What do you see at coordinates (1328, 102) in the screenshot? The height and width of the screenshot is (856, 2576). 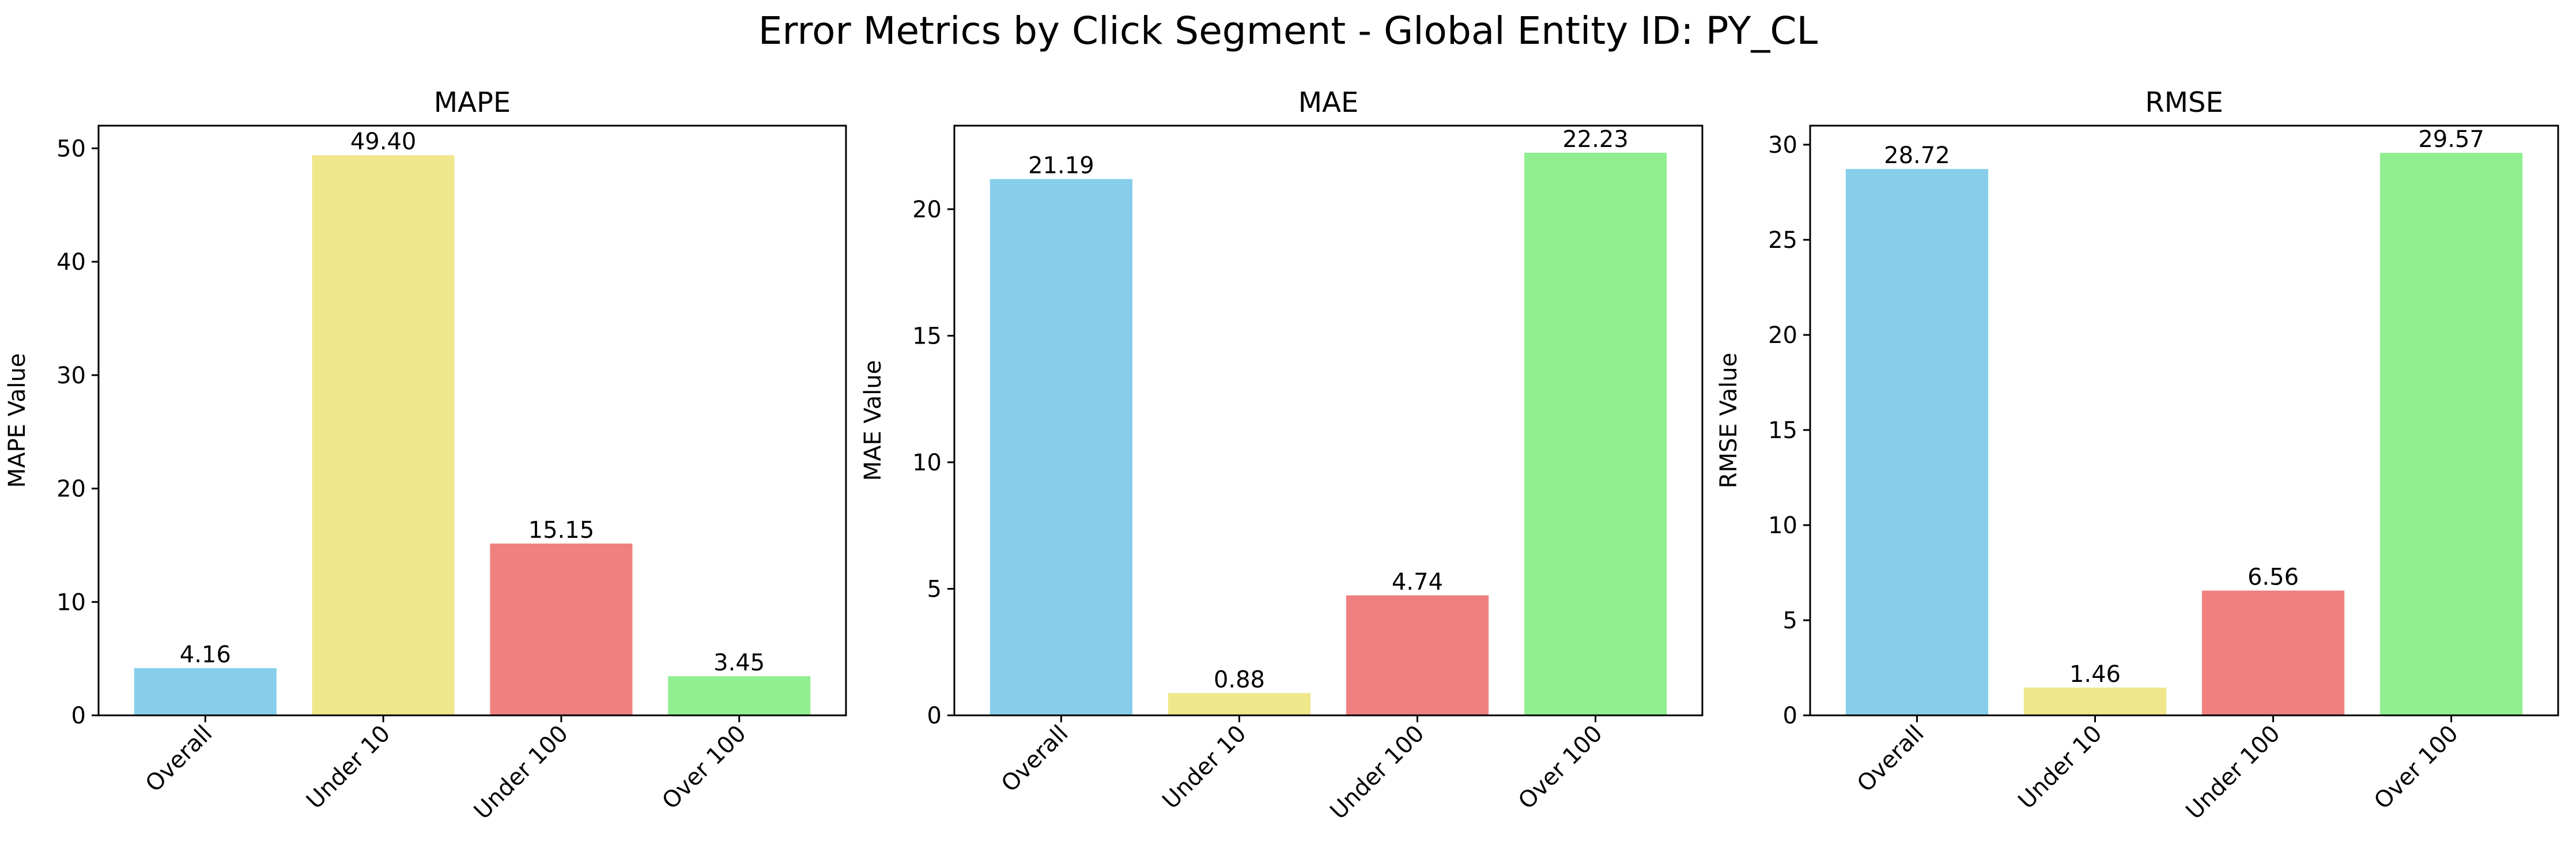 I see `panel-2-title: MAE` at bounding box center [1328, 102].